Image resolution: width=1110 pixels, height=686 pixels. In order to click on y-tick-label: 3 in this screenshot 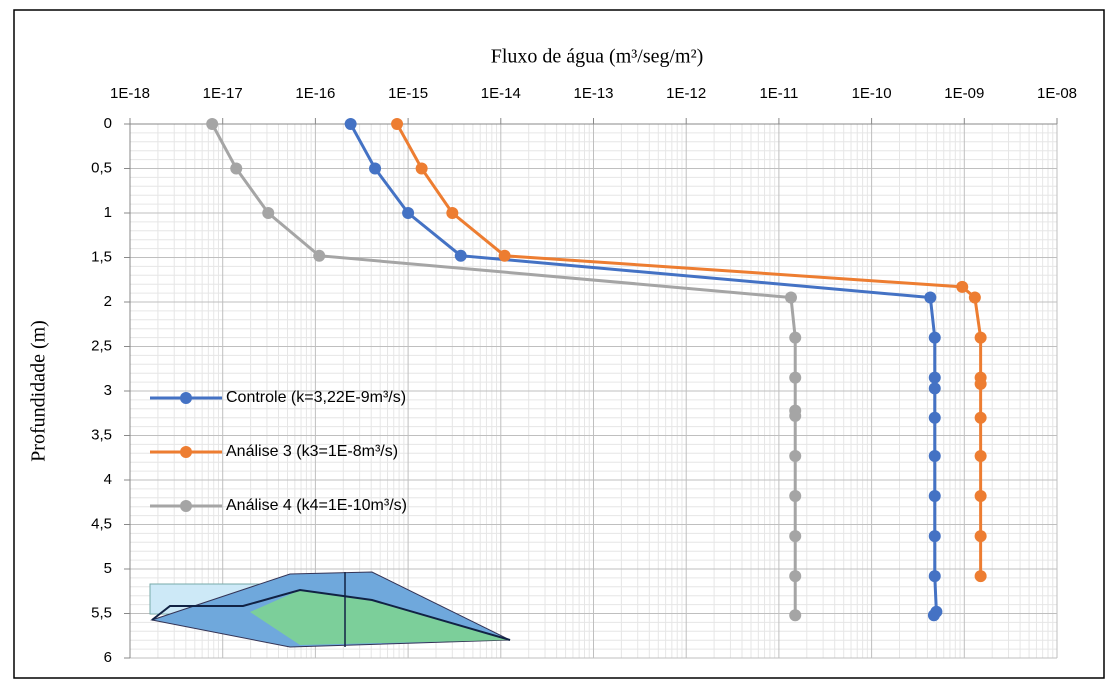, I will do `click(108, 390)`.